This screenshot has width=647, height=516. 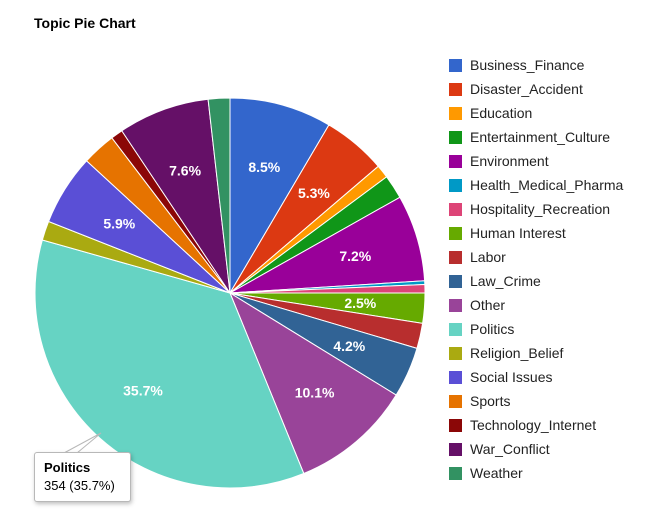 I want to click on legend-item-war-conflict: War_Conflict, so click(x=536, y=449).